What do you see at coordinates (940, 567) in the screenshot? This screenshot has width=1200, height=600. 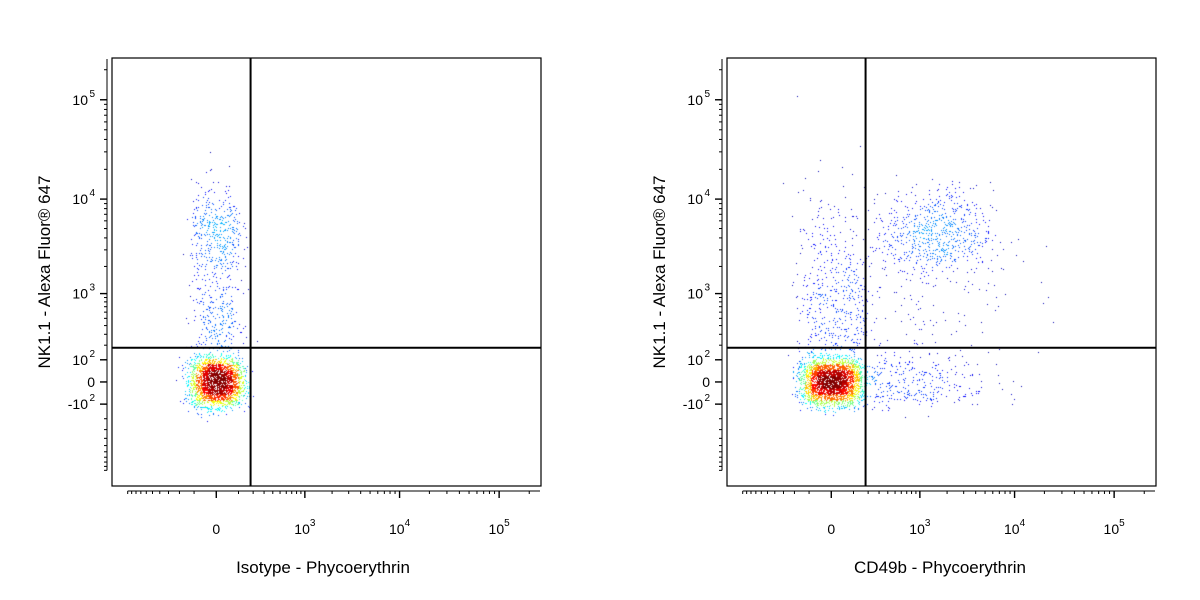 I see `x-axis-title-cd49b: CD49b - Phycoerythrin` at bounding box center [940, 567].